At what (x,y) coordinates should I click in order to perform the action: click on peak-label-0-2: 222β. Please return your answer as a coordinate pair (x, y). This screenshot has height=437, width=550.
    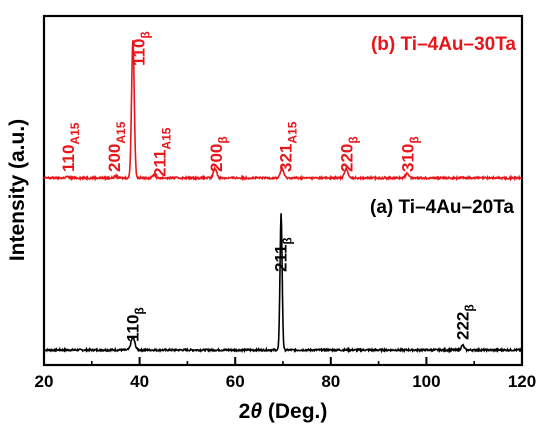
    Looking at the image, I should click on (464, 322).